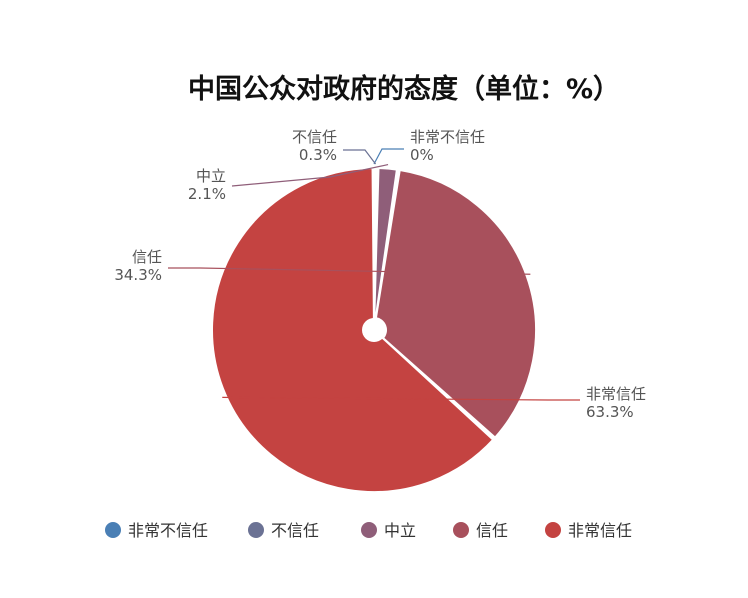 This screenshot has width=748, height=598. Describe the element at coordinates (404, 89) in the screenshot. I see `chart-title: 中国公众对政府的态度（单位：%）` at that location.